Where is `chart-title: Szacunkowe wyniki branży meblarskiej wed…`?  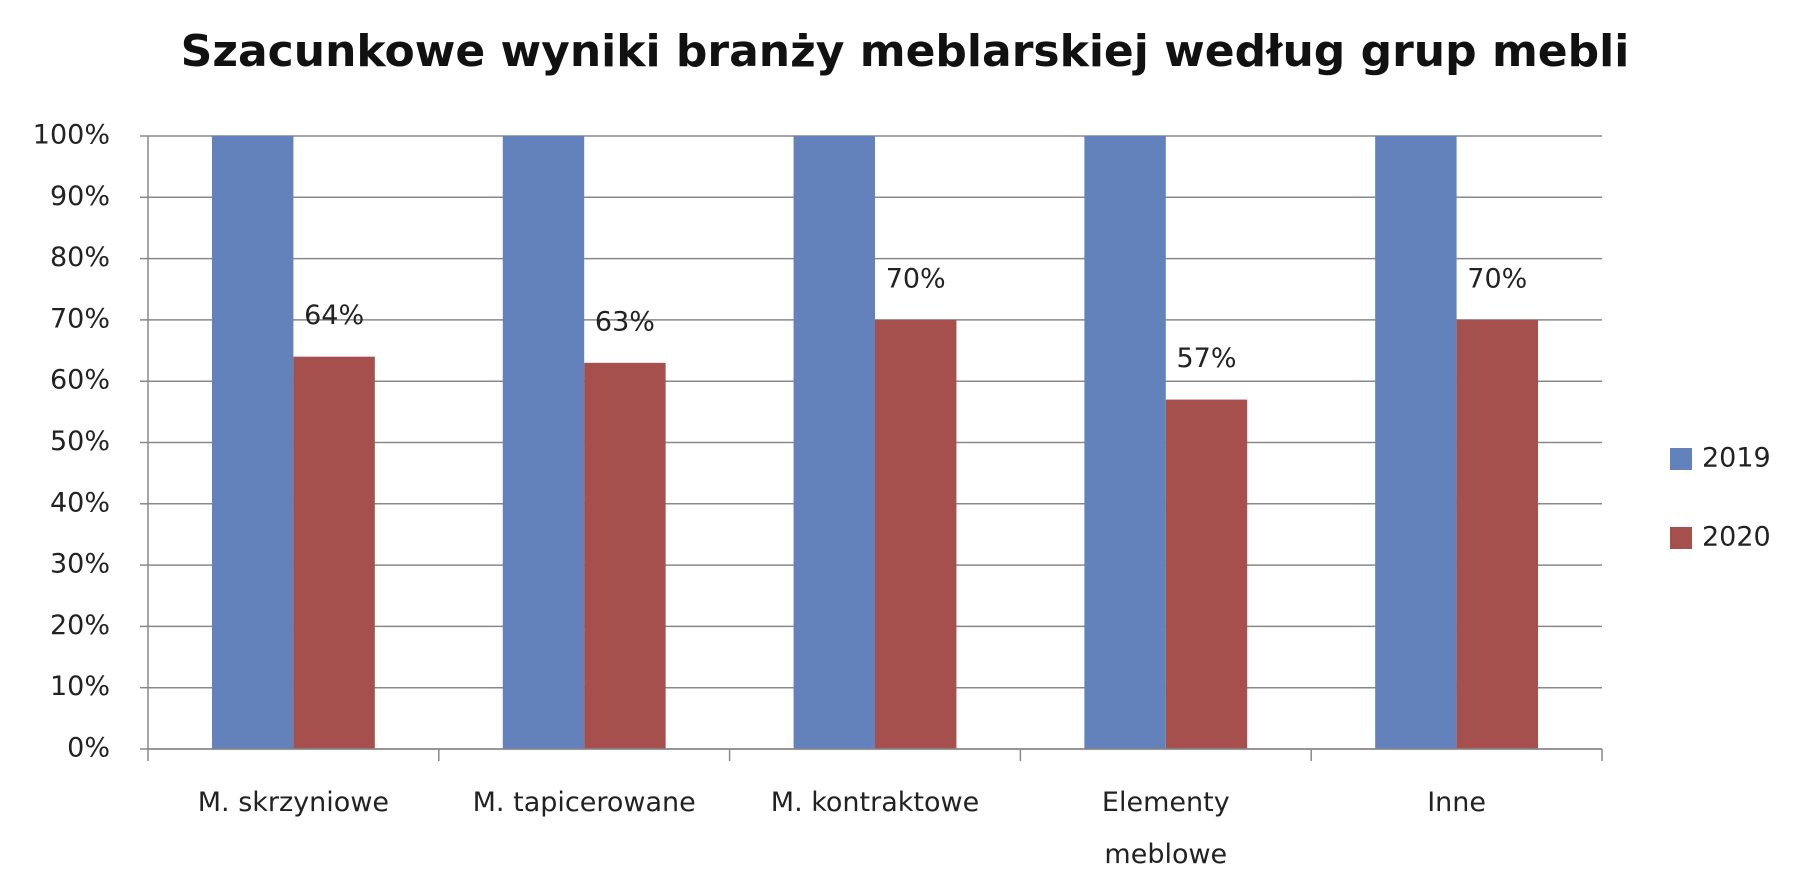
chart-title: Szacunkowe wyniki branży meblarskiej wed… is located at coordinates (905, 51).